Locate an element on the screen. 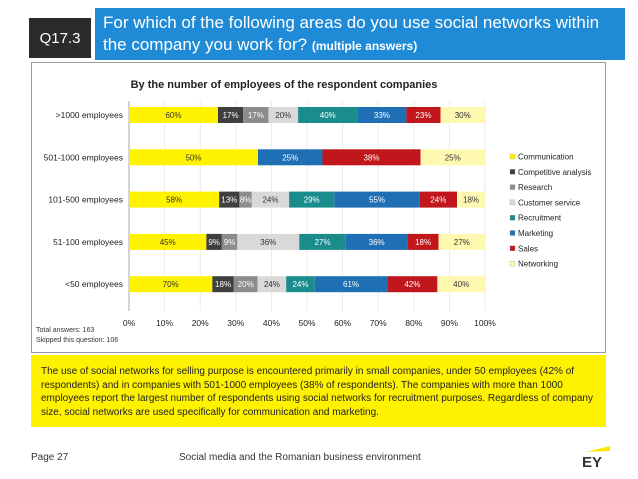 The width and height of the screenshot is (638, 479). data-label: 60% is located at coordinates (173, 115).